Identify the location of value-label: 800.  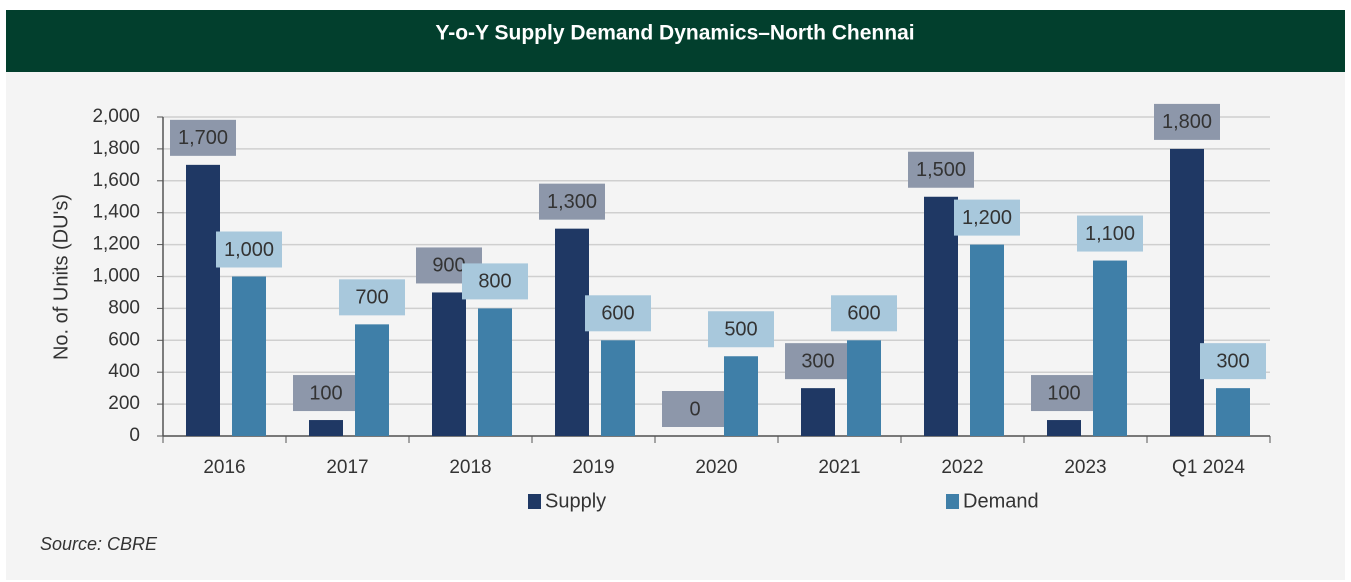
(494, 282).